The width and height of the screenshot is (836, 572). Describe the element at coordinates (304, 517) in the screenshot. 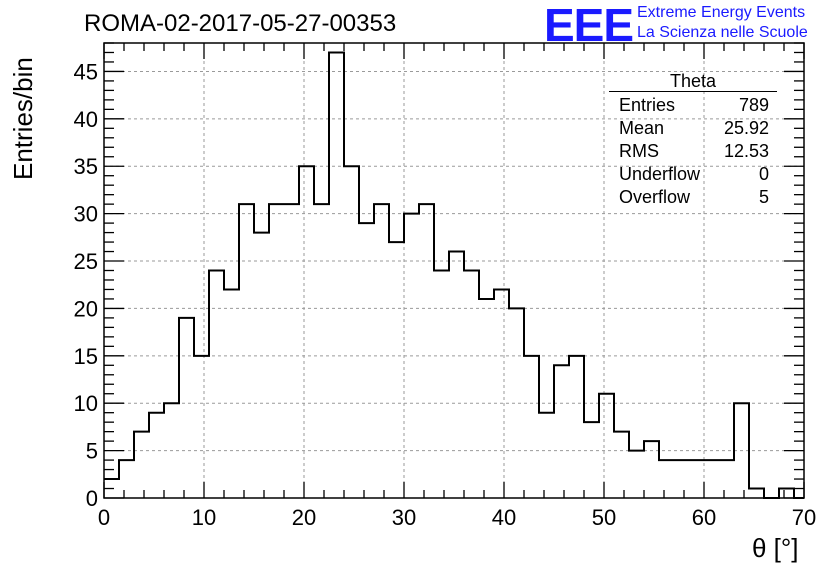

I see `x-tick-label: 20` at that location.